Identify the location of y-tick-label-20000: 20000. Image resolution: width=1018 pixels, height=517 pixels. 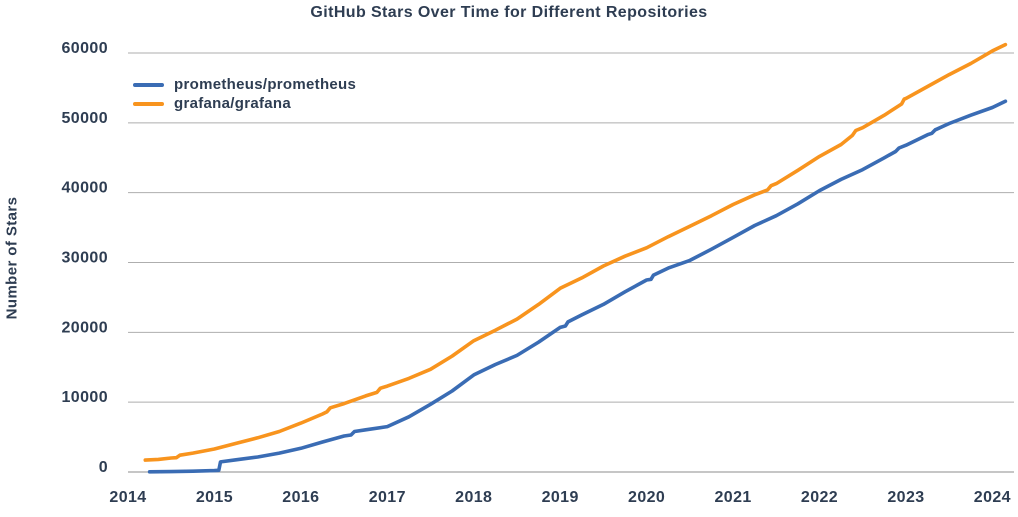
(85, 327).